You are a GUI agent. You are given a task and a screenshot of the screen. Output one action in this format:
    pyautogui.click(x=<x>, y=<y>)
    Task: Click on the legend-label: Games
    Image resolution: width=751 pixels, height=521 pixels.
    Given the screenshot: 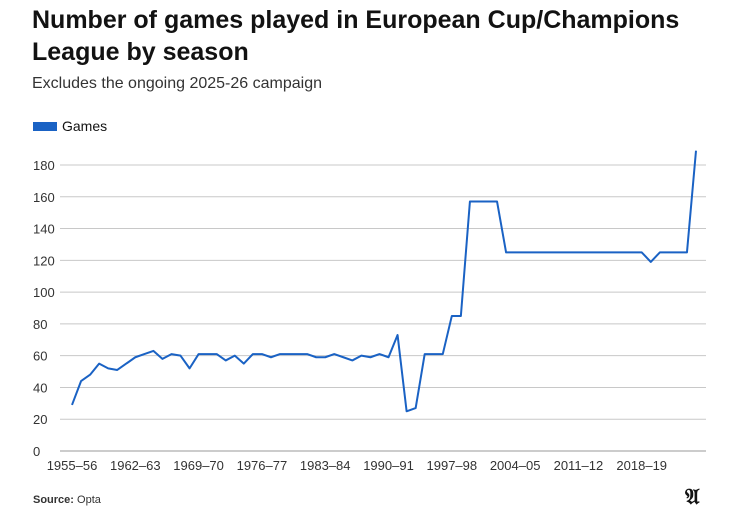 What is the action you would take?
    pyautogui.click(x=85, y=126)
    